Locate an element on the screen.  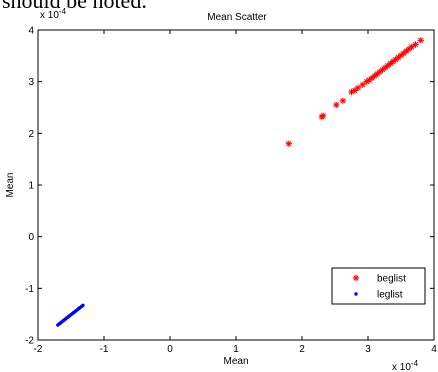
y-axis-multiplier: x 10-4 is located at coordinates (53, 14).